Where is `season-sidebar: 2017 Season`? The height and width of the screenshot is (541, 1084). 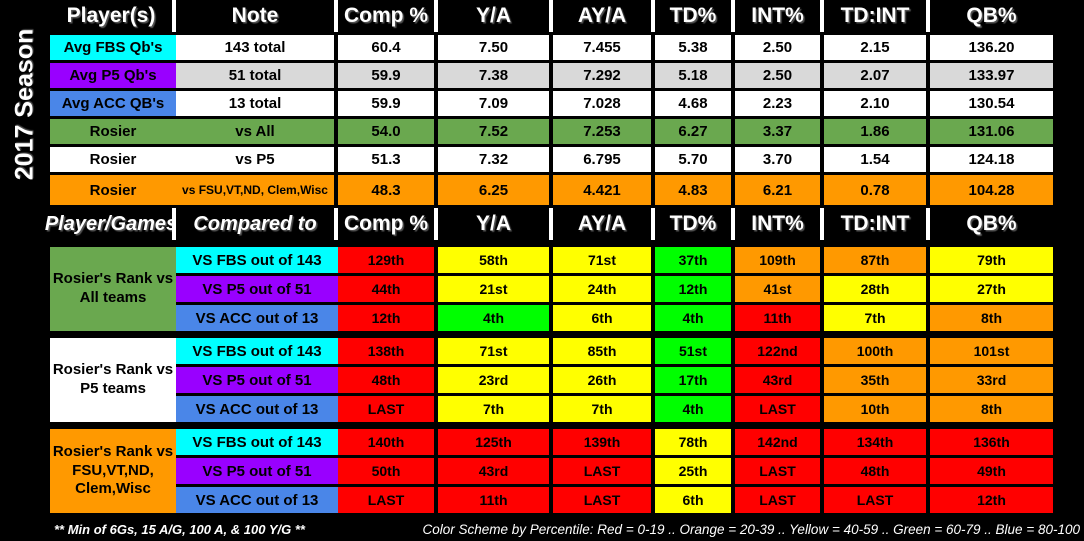 season-sidebar: 2017 Season is located at coordinates (25, 104).